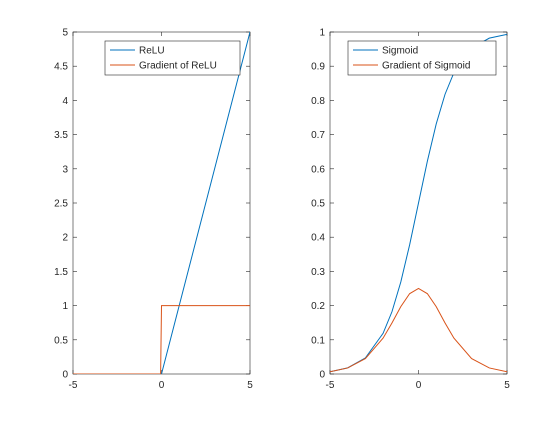 The width and height of the screenshot is (560, 425). What do you see at coordinates (65, 101) in the screenshot?
I see `y-tick-label: 4` at bounding box center [65, 101].